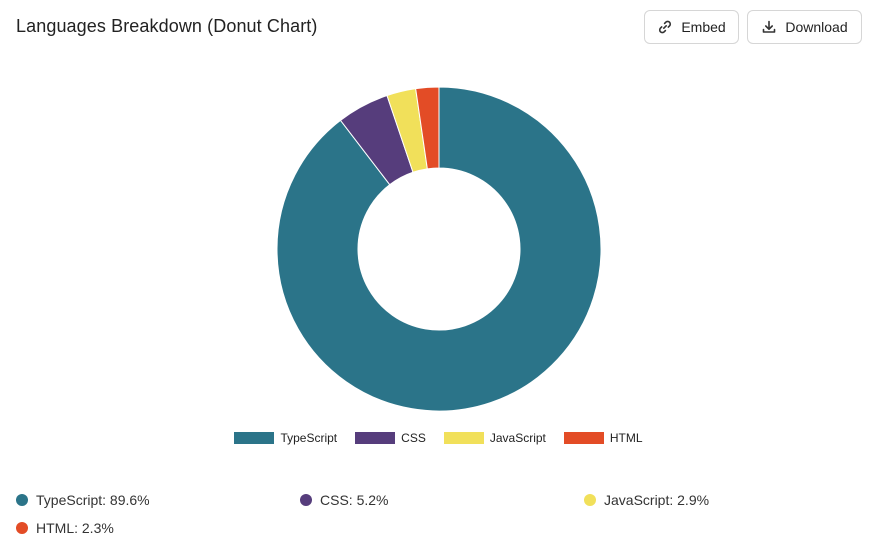 Image resolution: width=877 pixels, height=556 pixels. Describe the element at coordinates (309, 438) in the screenshot. I see `legend-label: TypeScript` at that location.